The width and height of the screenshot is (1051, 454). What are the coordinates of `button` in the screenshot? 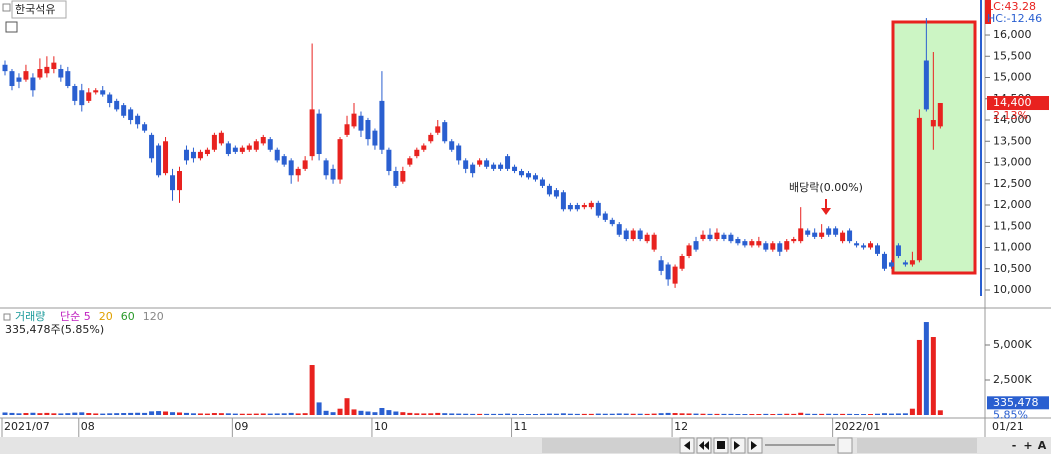 It's located at (845, 445).